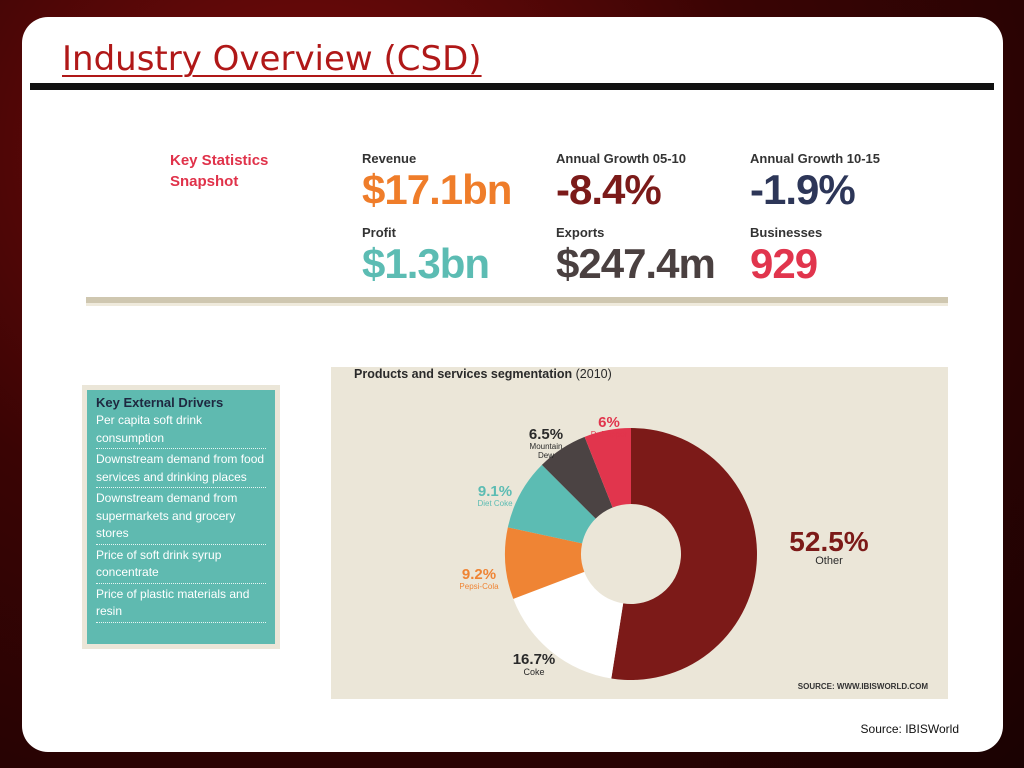 The height and width of the screenshot is (768, 1024). What do you see at coordinates (684, 554) in the screenshot?
I see `donut-slice-other` at bounding box center [684, 554].